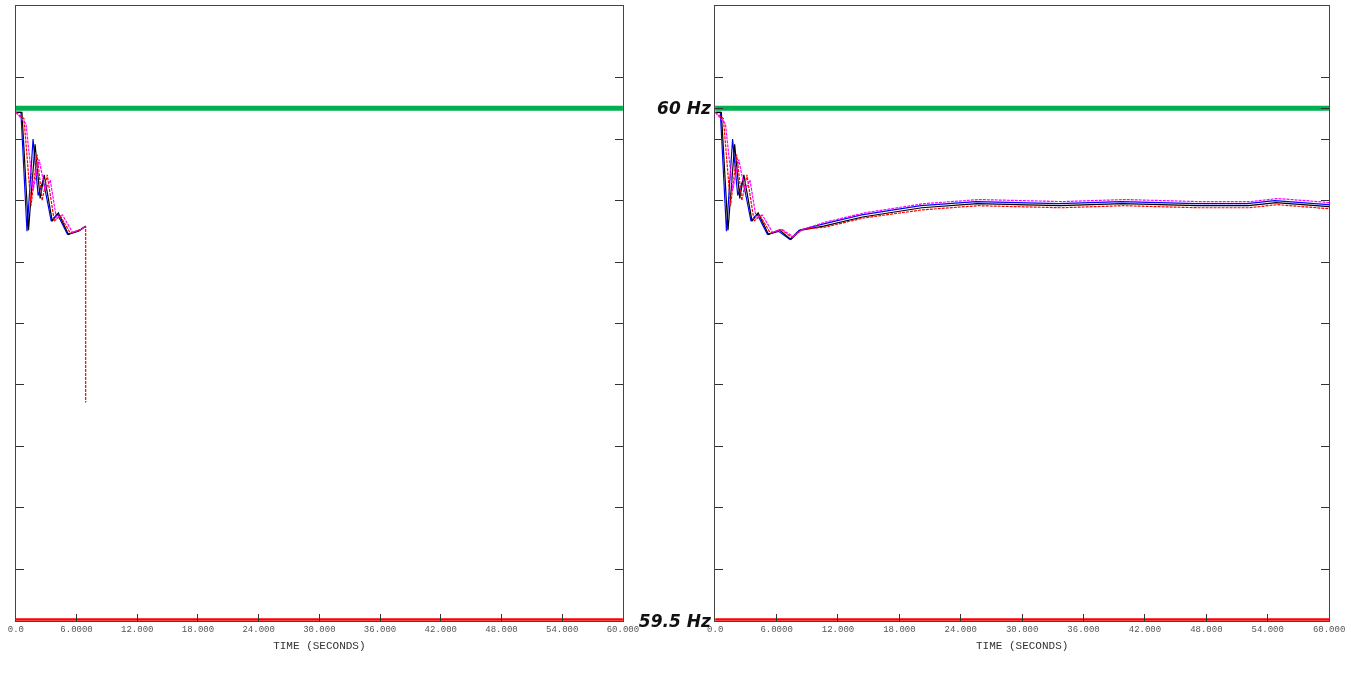 This screenshot has height=673, width=1351. Describe the element at coordinates (684, 108) in the screenshot. I see `y-tick-label: 60 Hz` at that location.